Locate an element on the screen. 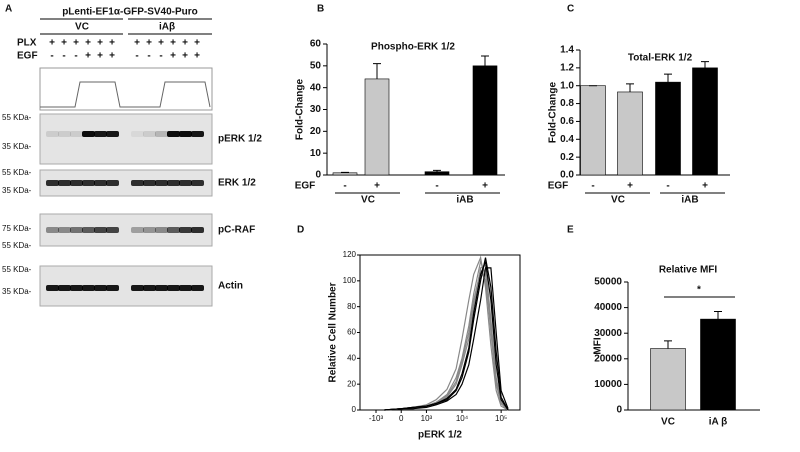 Image resolution: width=800 pixels, height=452 pixels. chart-title: Total-ERK 1/2 is located at coordinates (660, 58).